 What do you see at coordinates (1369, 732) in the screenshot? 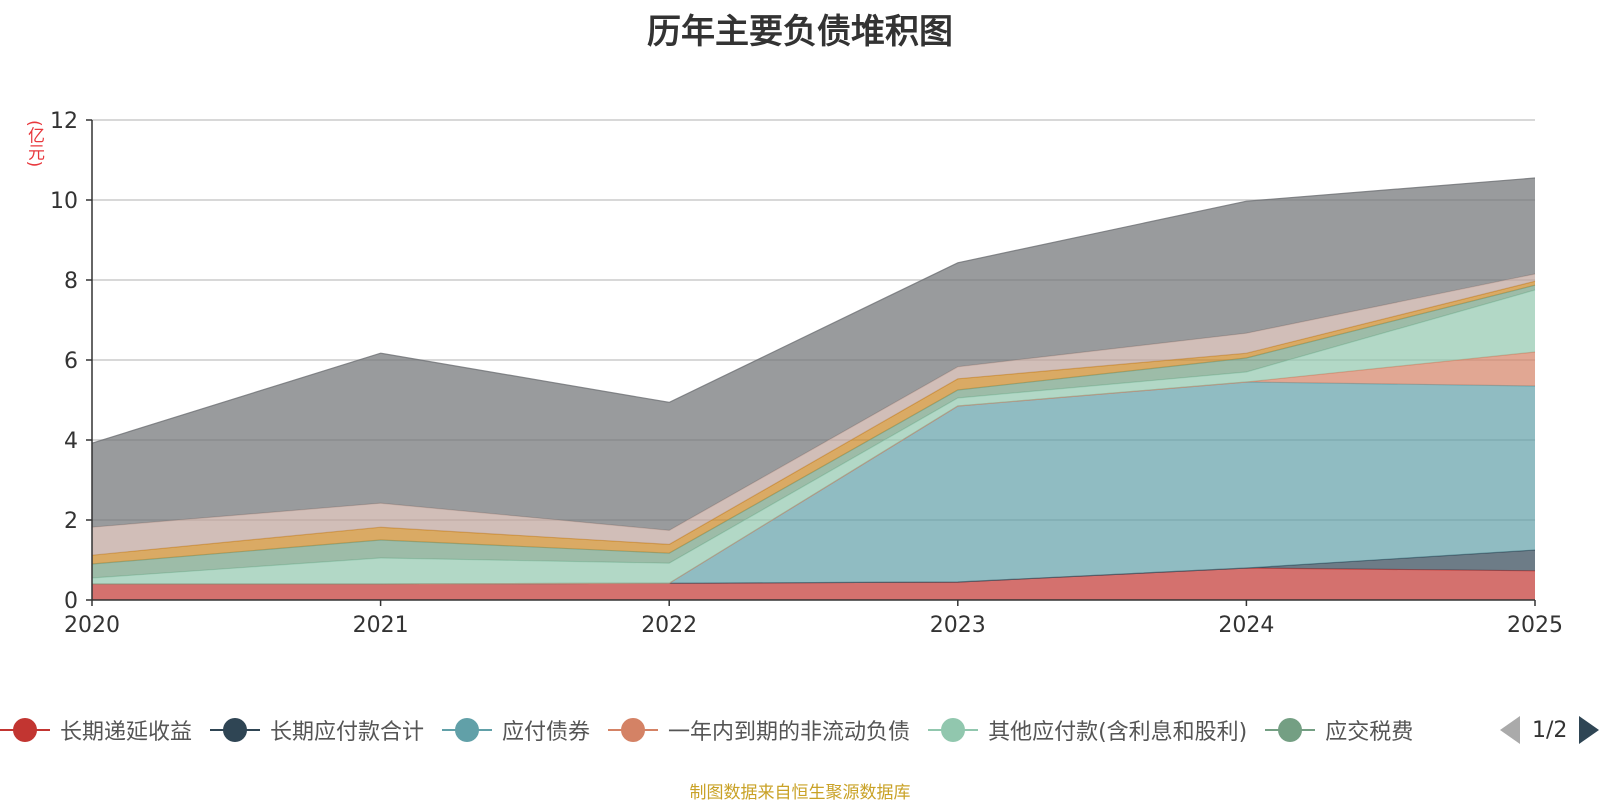
I see `legend-label: 应交税费` at bounding box center [1369, 732].